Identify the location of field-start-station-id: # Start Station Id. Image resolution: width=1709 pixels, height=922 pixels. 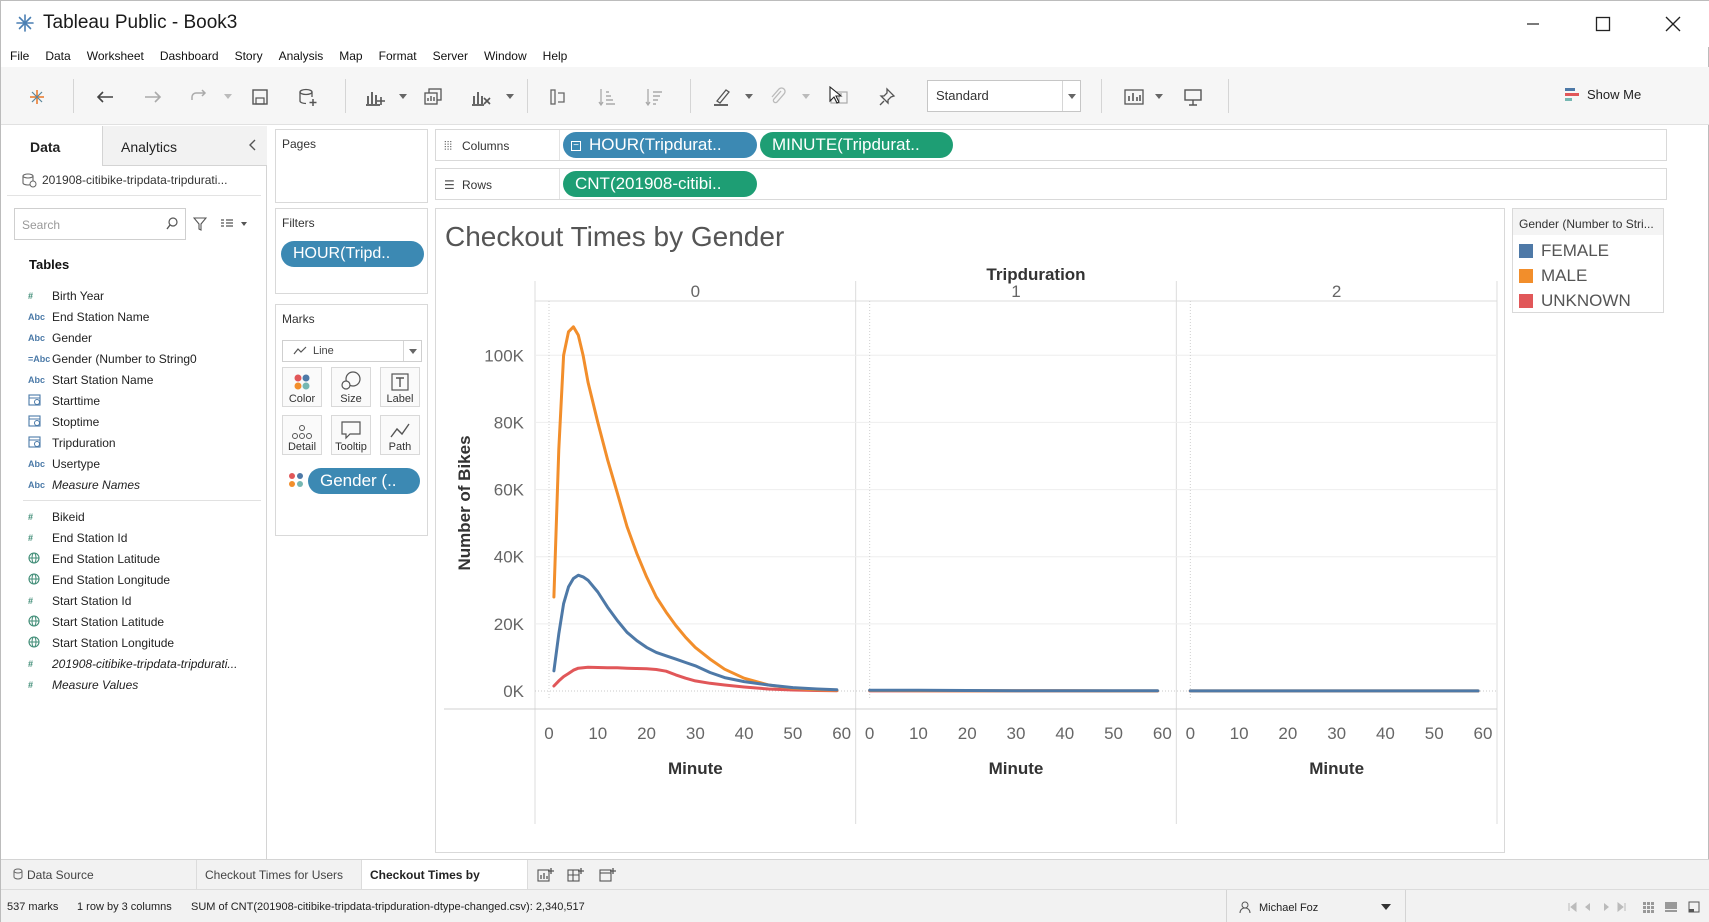
(80, 600).